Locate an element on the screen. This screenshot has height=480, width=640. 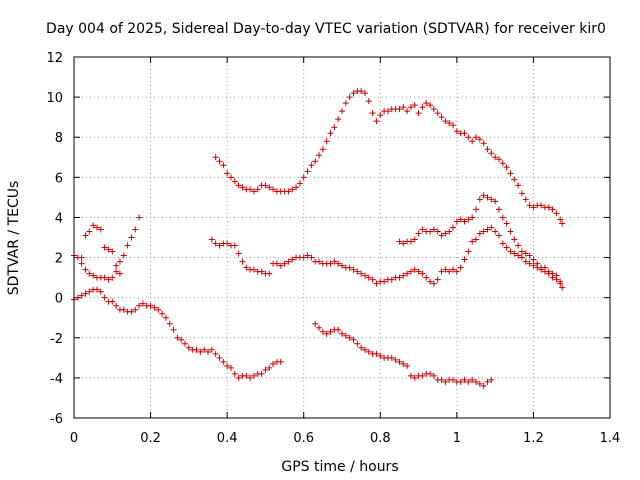
series-track-e is located at coordinates (387, 257).